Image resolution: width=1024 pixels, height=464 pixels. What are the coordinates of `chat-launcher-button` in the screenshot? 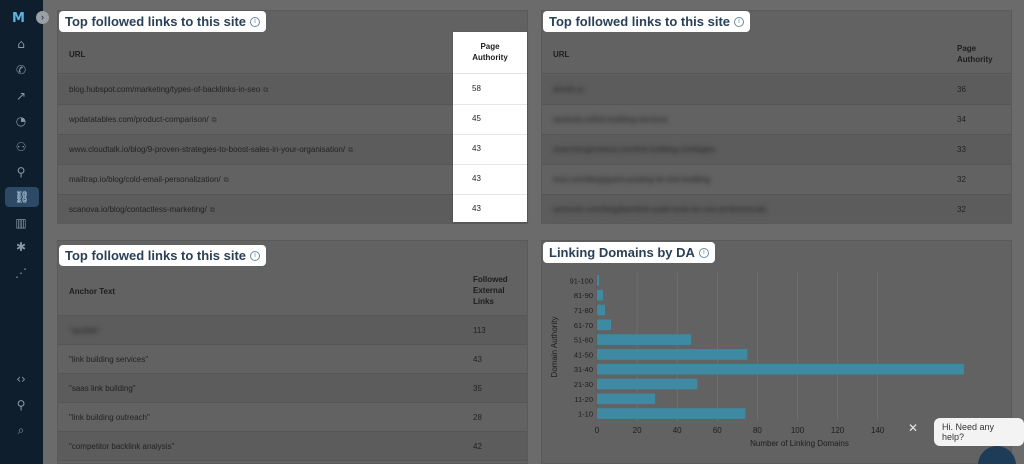 It's located at (997, 455).